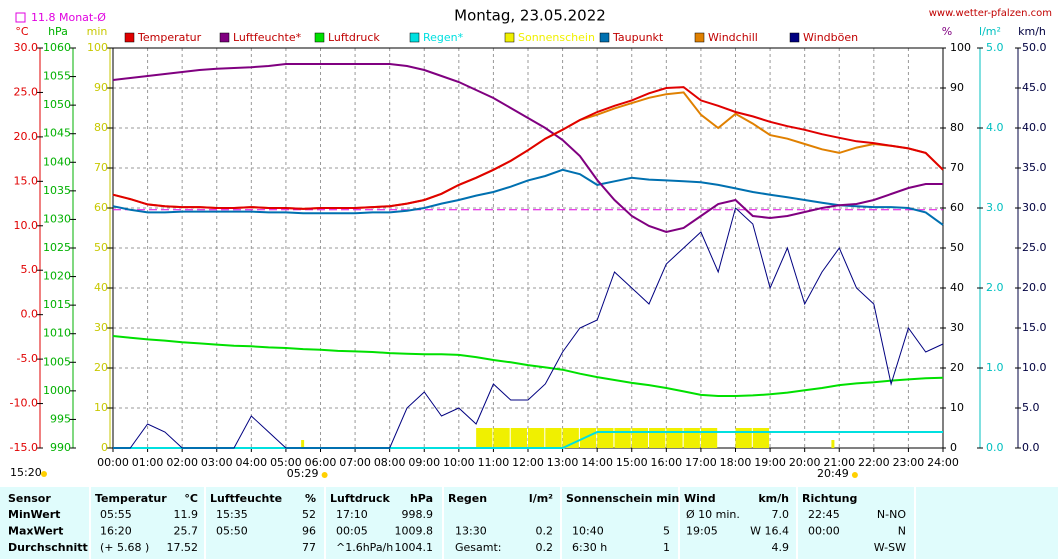 This screenshot has width=1058, height=559. I want to click on y-tick-label: 10.0, so click(26, 225).